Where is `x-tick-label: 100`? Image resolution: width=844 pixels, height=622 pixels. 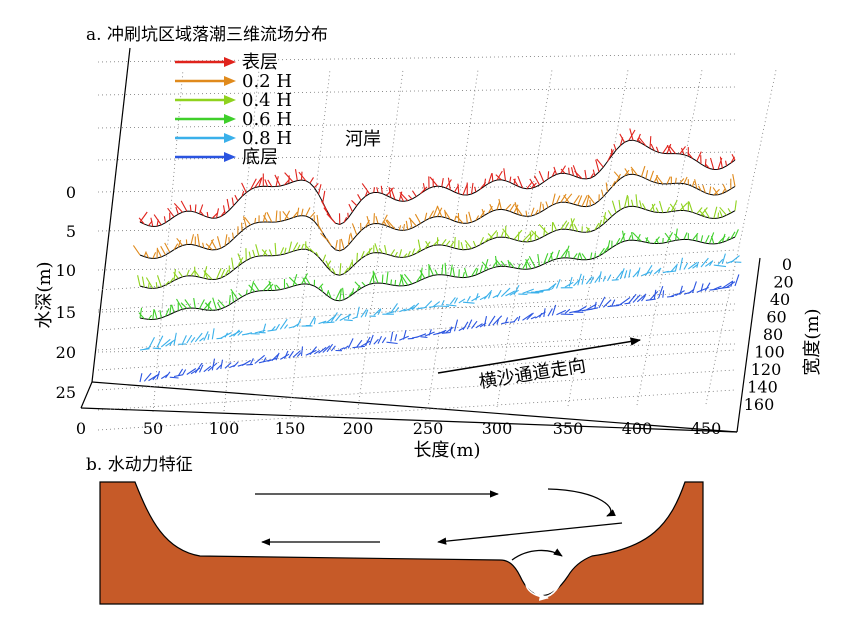 x-tick-label: 100 is located at coordinates (224, 428).